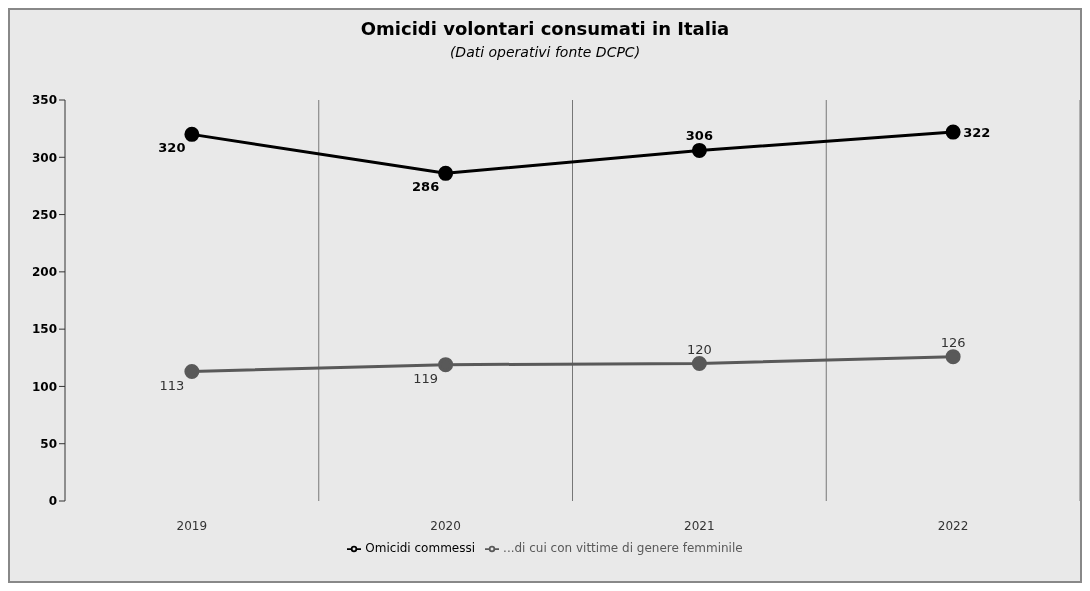 The width and height of the screenshot is (1090, 591). Describe the element at coordinates (172, 385) in the screenshot. I see `data-label: 113` at that location.